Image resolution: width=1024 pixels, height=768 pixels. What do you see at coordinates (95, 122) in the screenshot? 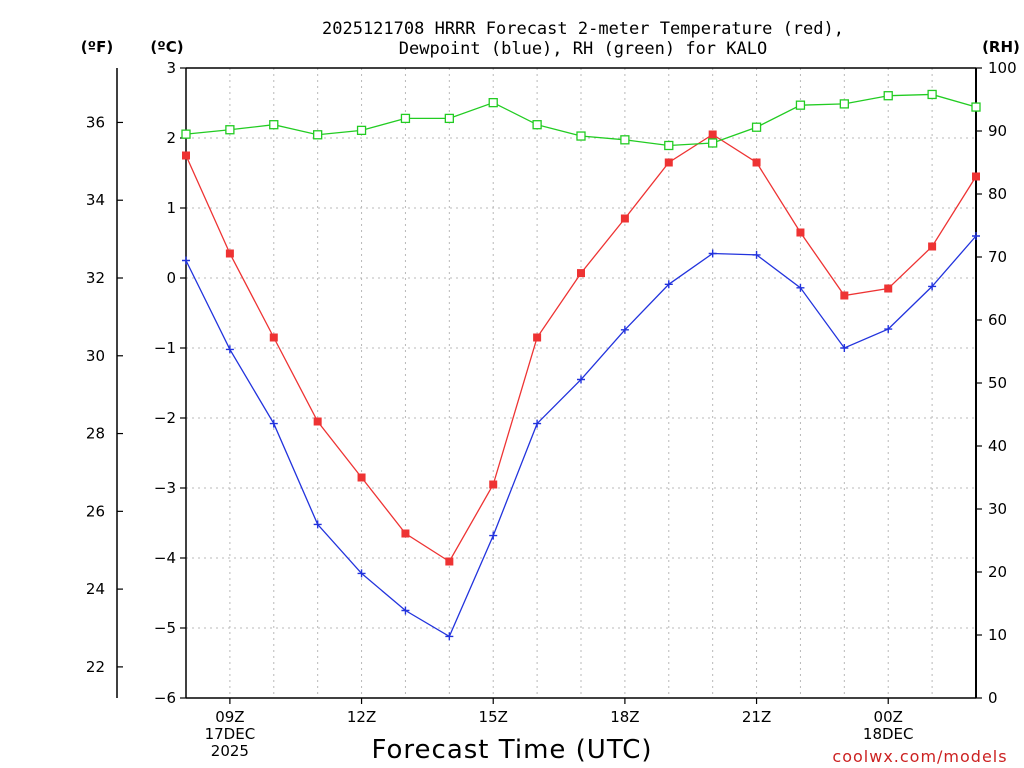
I see `fahrenheit-tick-label: 36` at bounding box center [95, 122].